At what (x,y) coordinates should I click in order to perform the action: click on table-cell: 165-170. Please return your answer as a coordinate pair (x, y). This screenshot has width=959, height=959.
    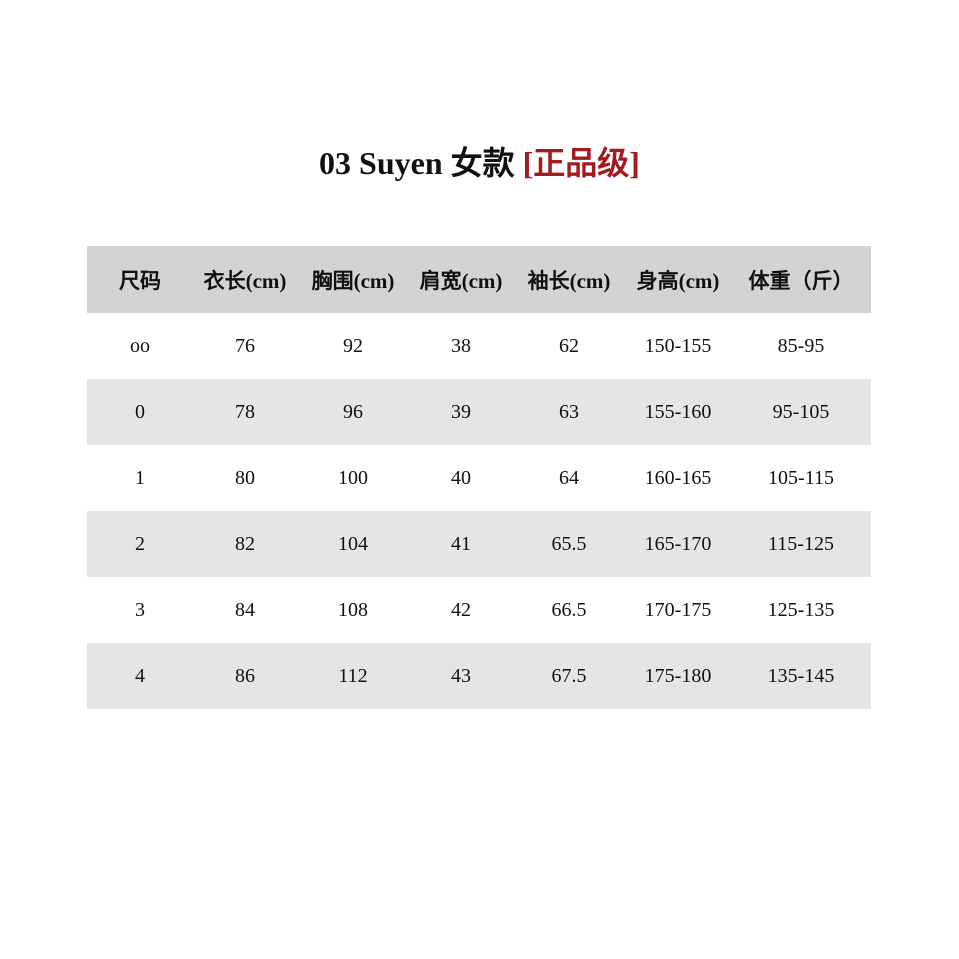
    Looking at the image, I should click on (678, 544).